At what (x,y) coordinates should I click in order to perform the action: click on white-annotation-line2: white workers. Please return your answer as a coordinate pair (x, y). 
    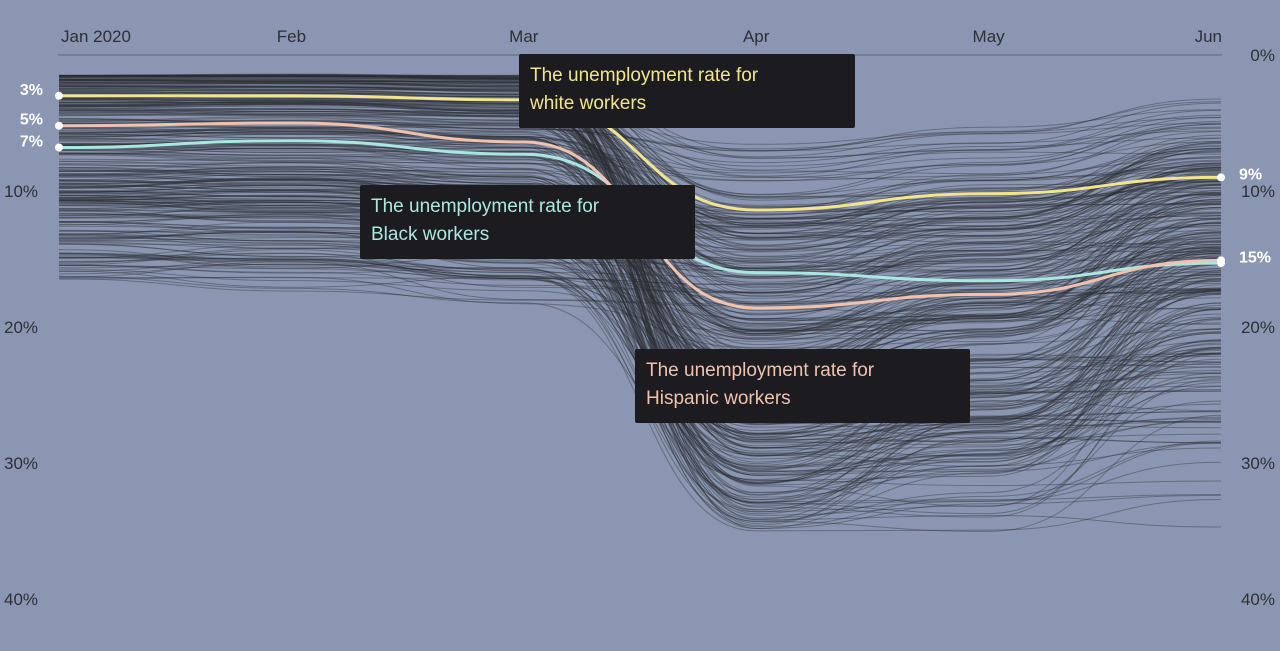
    Looking at the image, I should click on (588, 103).